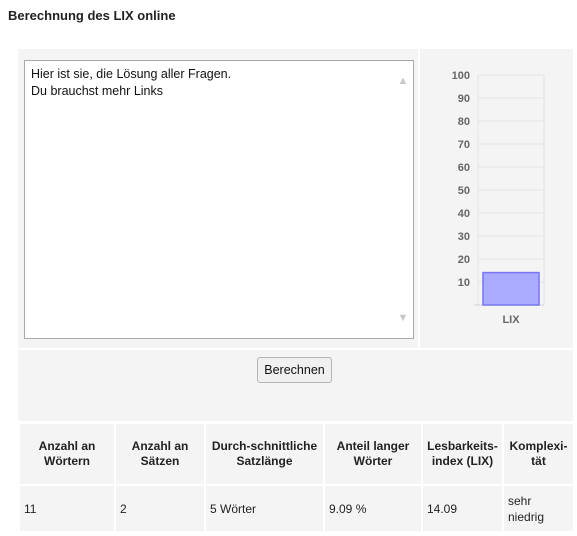 The width and height of the screenshot is (577, 536). Describe the element at coordinates (373, 455) in the screenshot. I see `header-long-word-share: Anteil langer Wörter` at that location.